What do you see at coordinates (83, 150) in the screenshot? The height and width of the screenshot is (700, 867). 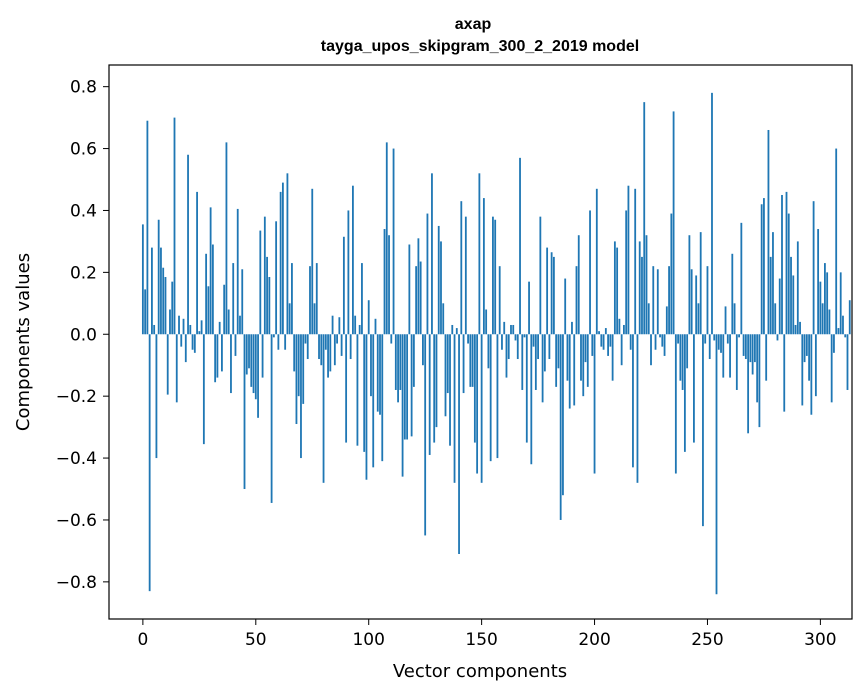 I see `y-tick-label: 0.6` at bounding box center [83, 150].